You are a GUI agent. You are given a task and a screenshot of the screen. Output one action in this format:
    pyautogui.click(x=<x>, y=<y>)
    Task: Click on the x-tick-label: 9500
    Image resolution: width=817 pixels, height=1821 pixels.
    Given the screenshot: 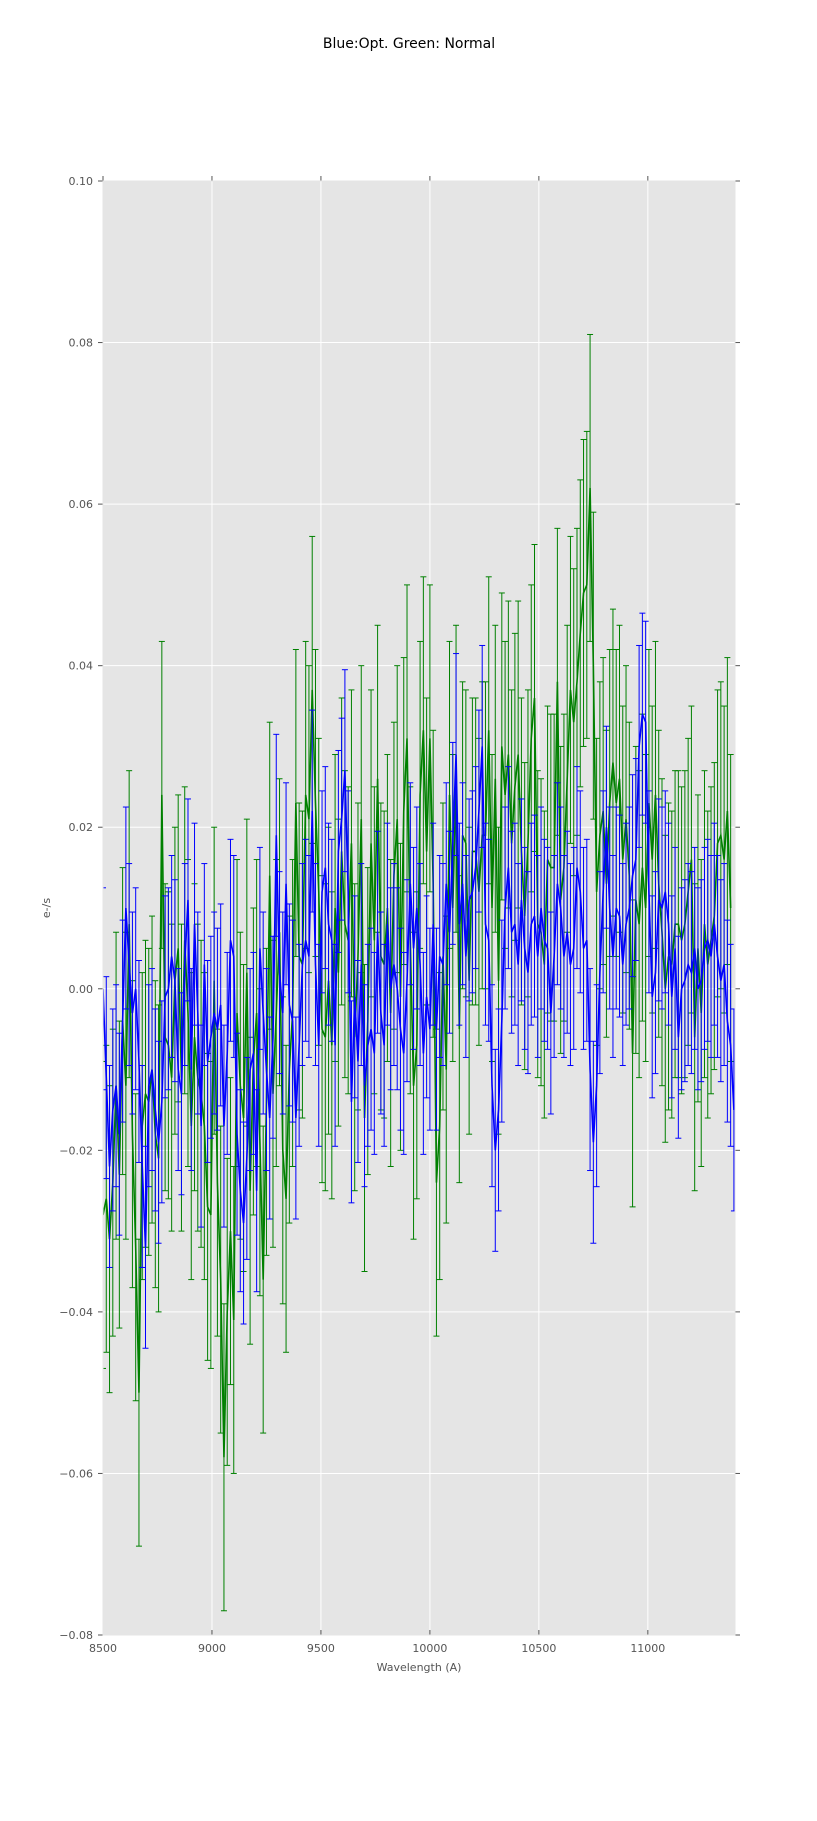 What is the action you would take?
    pyautogui.click(x=321, y=1648)
    